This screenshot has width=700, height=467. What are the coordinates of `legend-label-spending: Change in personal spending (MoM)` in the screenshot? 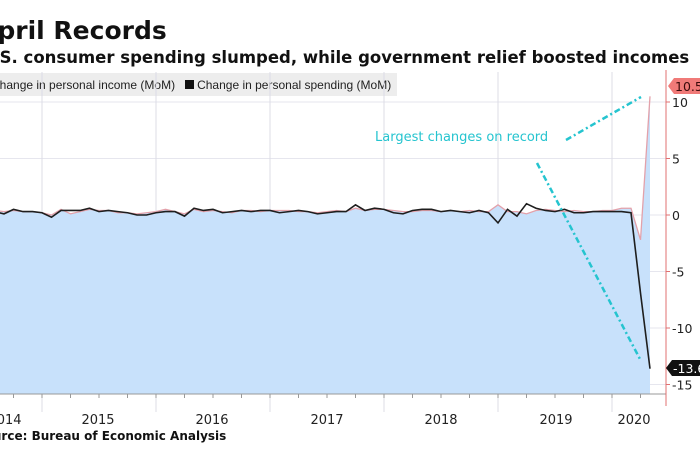 It's located at (294, 84).